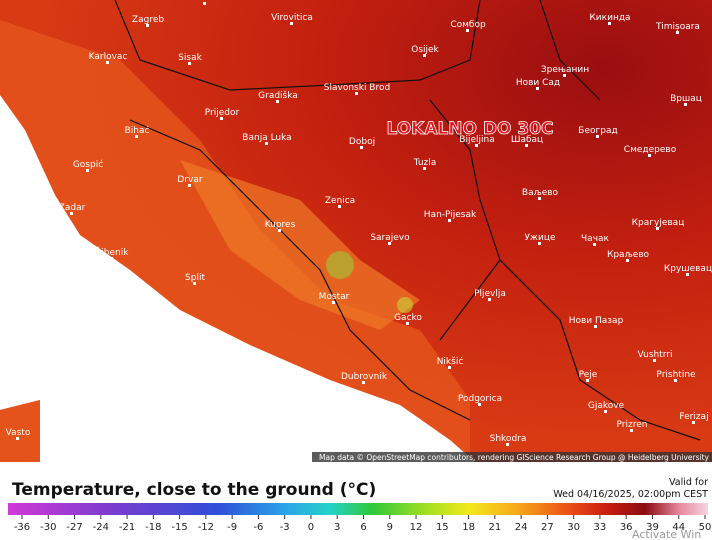  I want to click on city-label: Split, so click(195, 278).